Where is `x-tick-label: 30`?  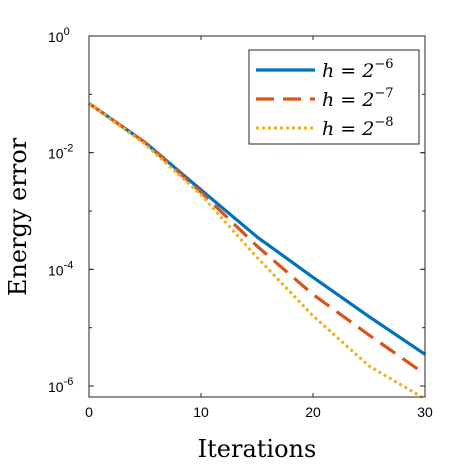 x-tick-label: 30 is located at coordinates (425, 412).